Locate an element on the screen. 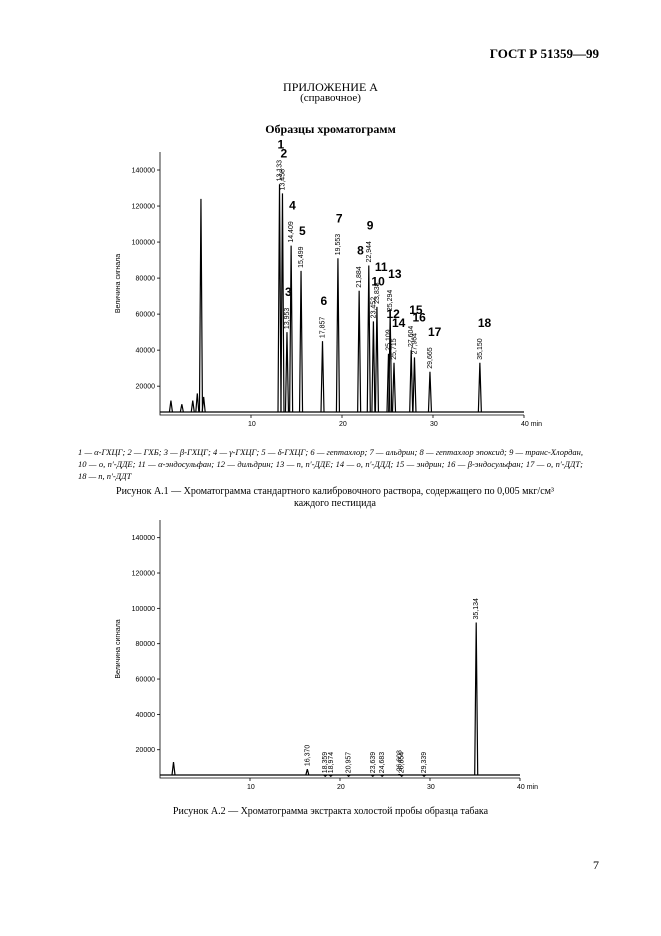 The width and height of the screenshot is (661, 936). peak-time-label: 29,665 is located at coordinates (430, 358).